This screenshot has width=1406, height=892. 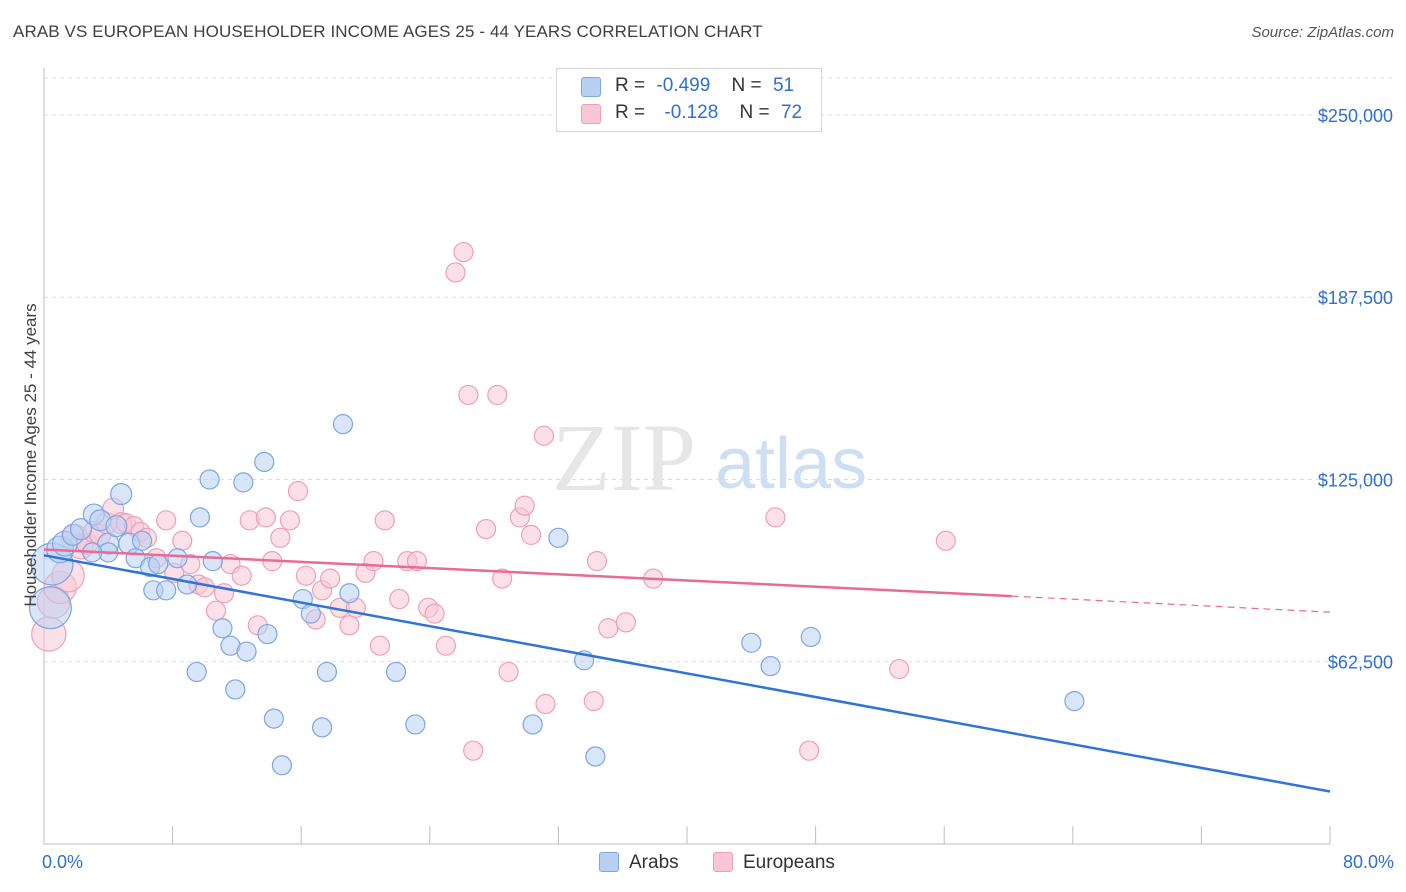 What do you see at coordinates (683, 85) in the screenshot?
I see `legend-r-value-arabs: -0.499` at bounding box center [683, 85].